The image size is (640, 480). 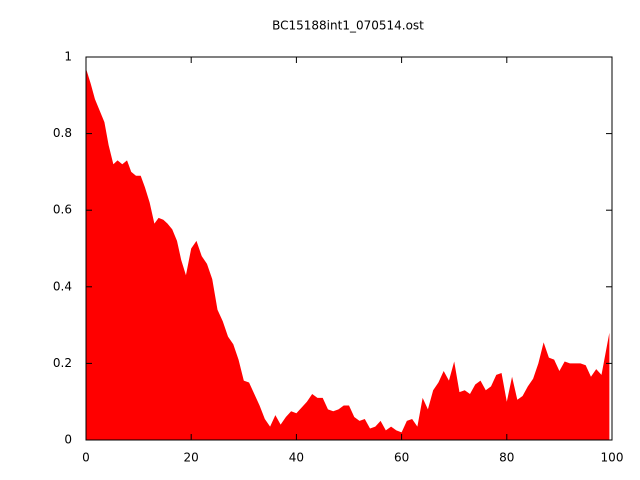 What do you see at coordinates (401, 458) in the screenshot?
I see `x-tick-label: 60` at bounding box center [401, 458].